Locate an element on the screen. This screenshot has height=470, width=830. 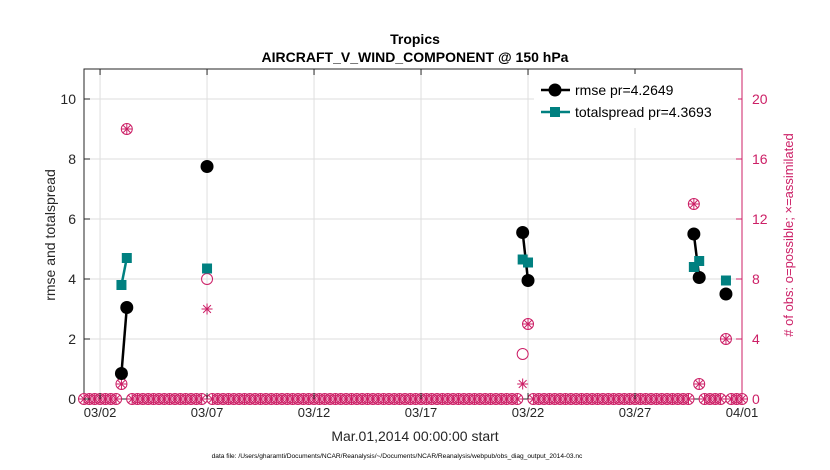
legend-totalspread-label: totalspread pr=4.3693 is located at coordinates (643, 112).